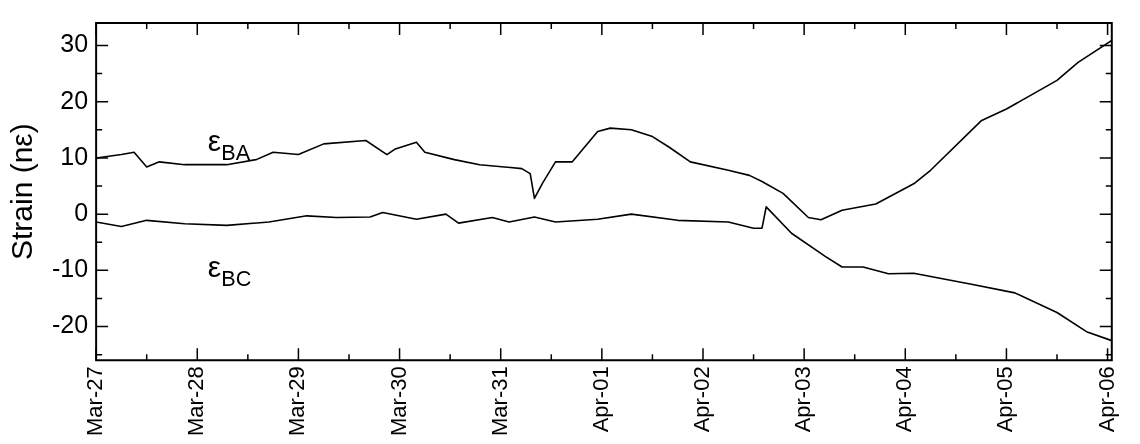 Image resolution: width=1140 pixels, height=444 pixels. Describe the element at coordinates (1005, 399) in the screenshot. I see `x-tick-label: Apr-05` at that location.